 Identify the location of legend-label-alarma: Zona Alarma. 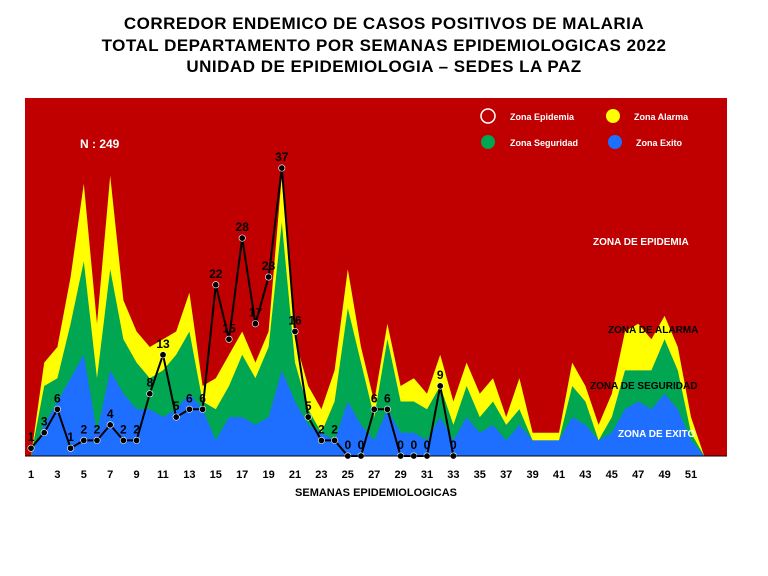
(661, 117).